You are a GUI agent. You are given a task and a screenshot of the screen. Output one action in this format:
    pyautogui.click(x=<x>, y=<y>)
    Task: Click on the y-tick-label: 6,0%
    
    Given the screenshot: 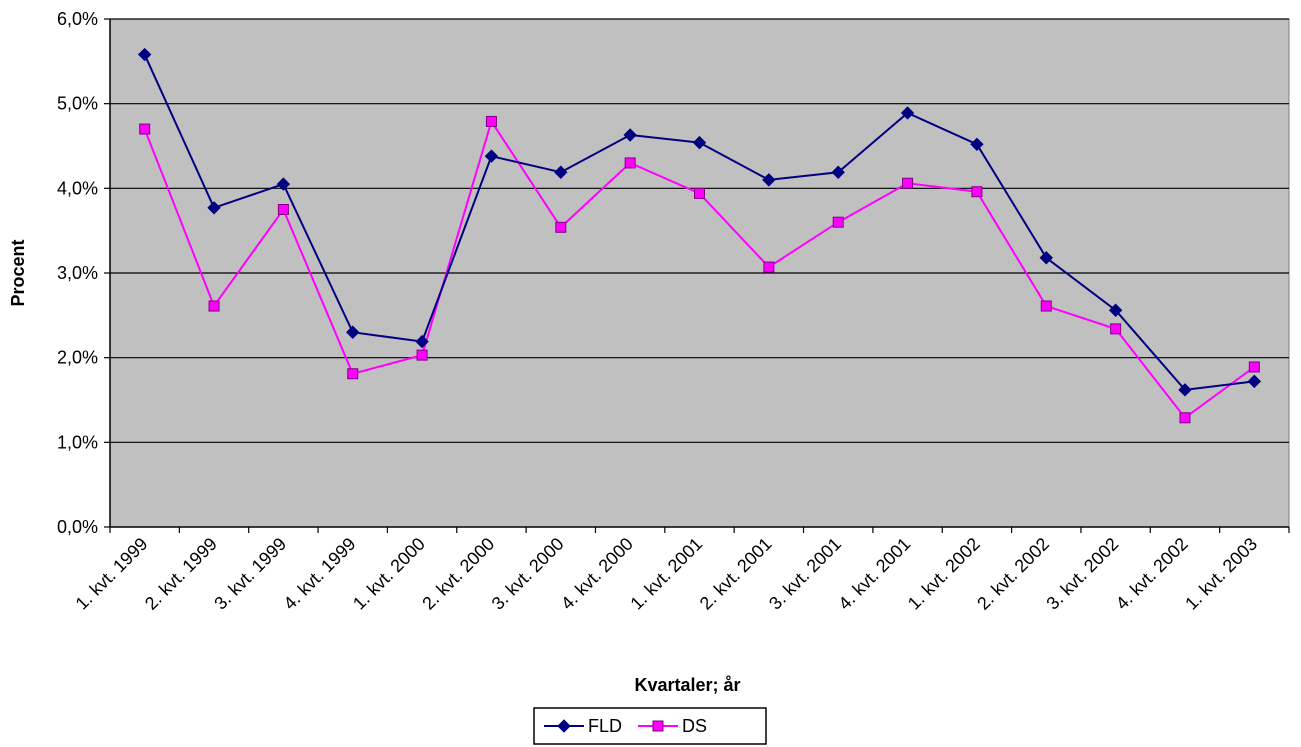 What is the action you would take?
    pyautogui.click(x=77, y=19)
    